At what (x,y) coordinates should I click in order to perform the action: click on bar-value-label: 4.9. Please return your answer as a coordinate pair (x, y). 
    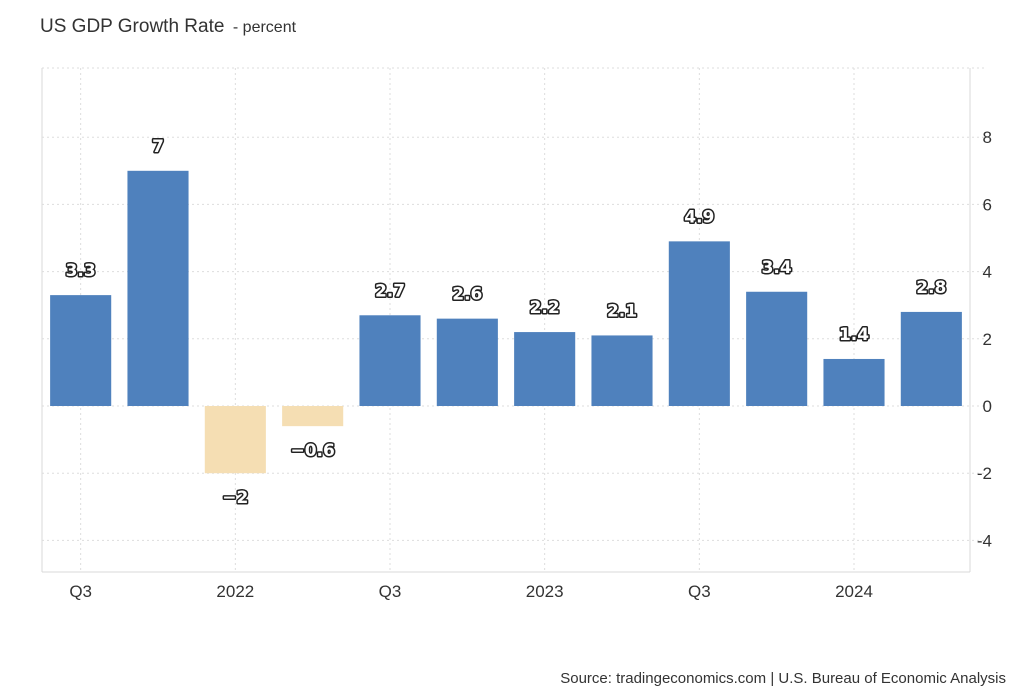
    Looking at the image, I should click on (699, 217).